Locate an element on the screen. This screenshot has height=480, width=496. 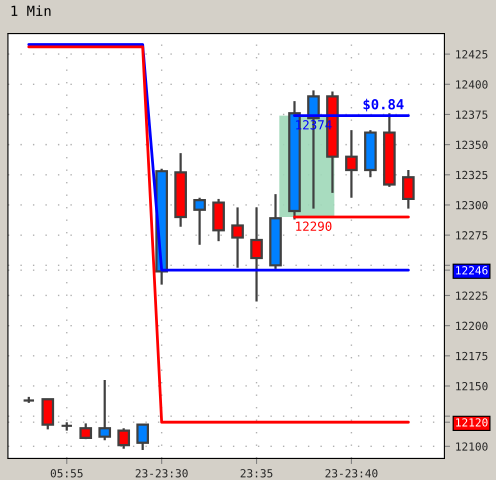
y-tick-label: 12225 is located at coordinates (472, 295).